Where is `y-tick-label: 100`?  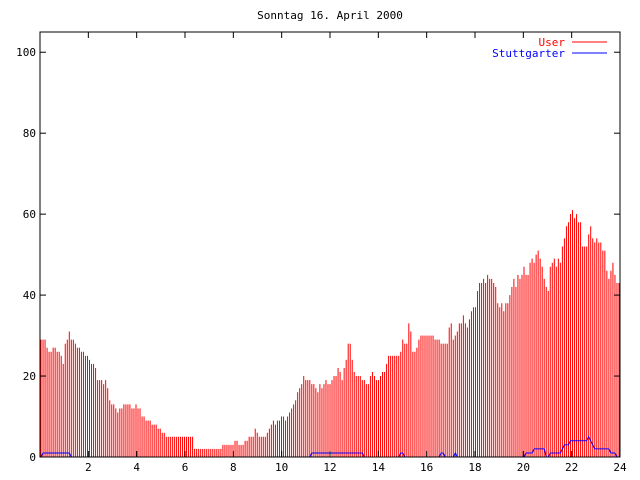 y-tick-label: 100 is located at coordinates (26, 52).